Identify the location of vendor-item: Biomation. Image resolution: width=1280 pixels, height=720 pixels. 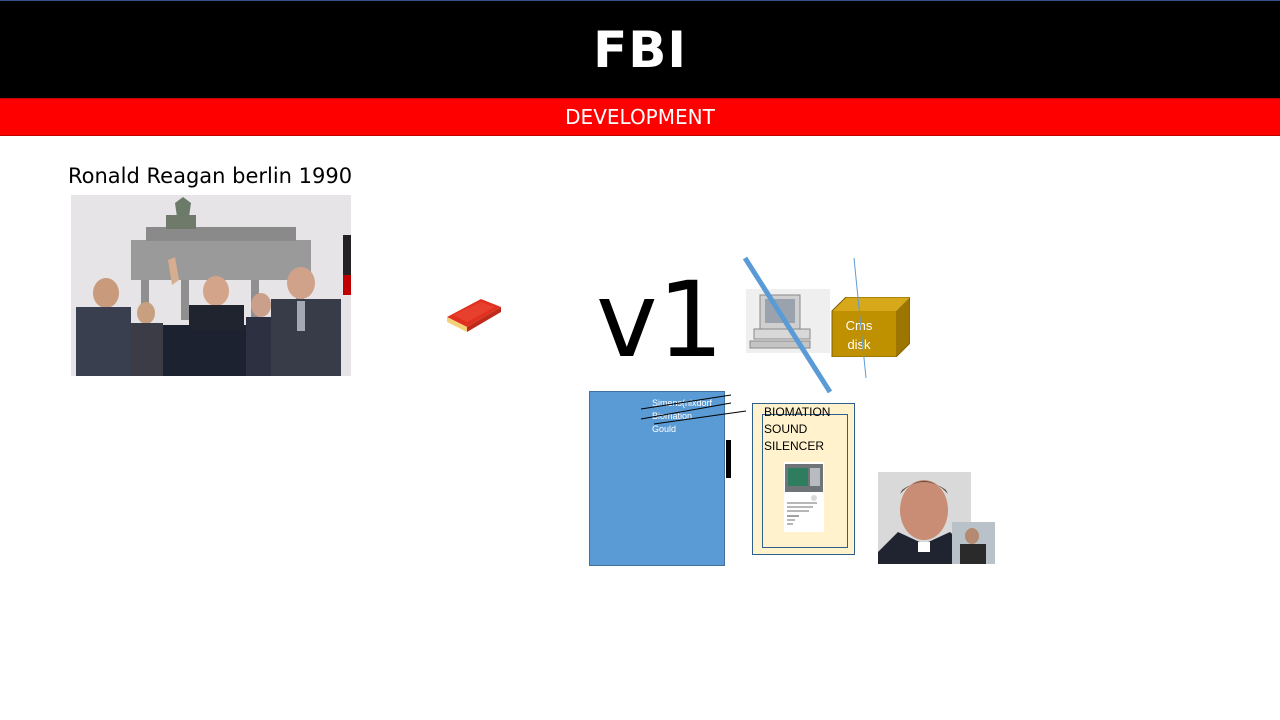
(672, 416).